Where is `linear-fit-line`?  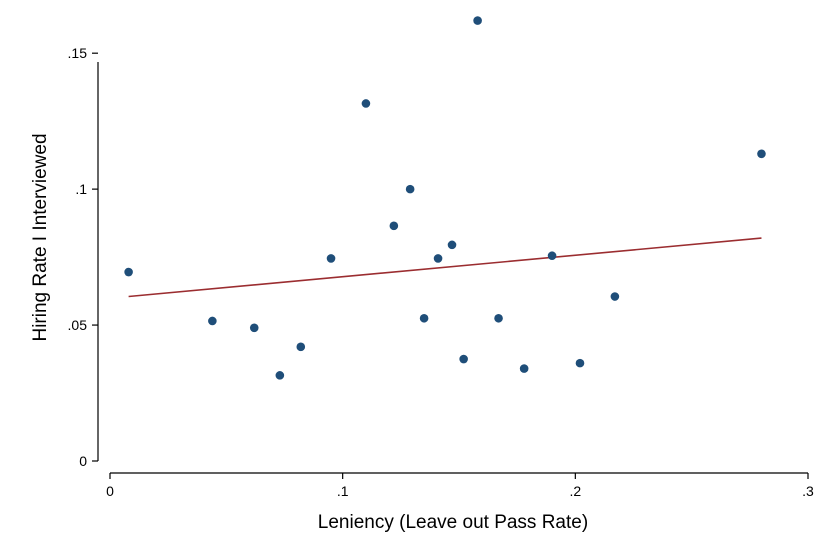 linear-fit-line is located at coordinates (445, 267).